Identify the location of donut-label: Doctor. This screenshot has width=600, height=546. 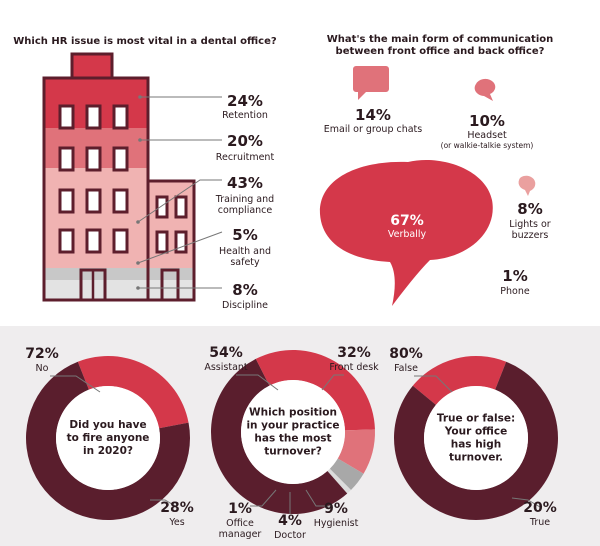
(290, 535).